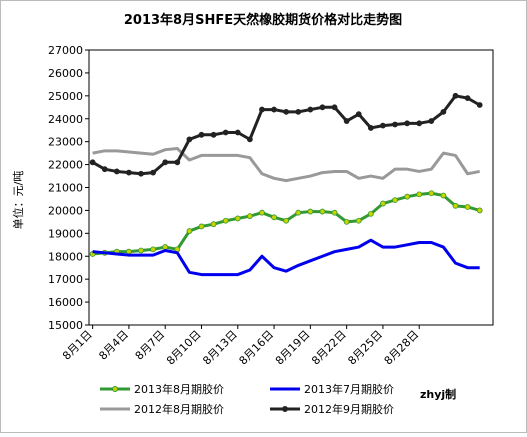  What do you see at coordinates (65, 188) in the screenshot?
I see `y-tick-label: 21000` at bounding box center [65, 188].